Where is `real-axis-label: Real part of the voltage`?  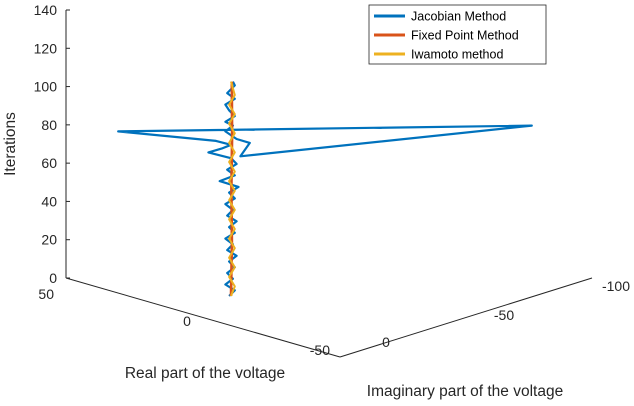 real-axis-label: Real part of the voltage is located at coordinates (205, 373).